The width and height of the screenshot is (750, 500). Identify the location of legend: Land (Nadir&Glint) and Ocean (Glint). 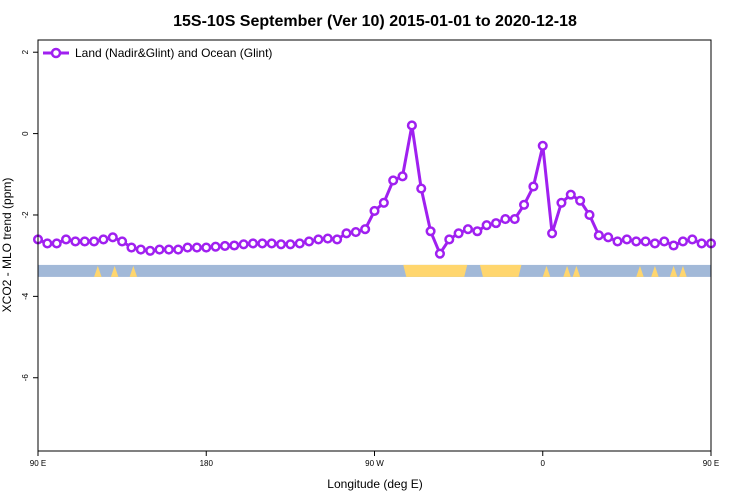
(157, 53).